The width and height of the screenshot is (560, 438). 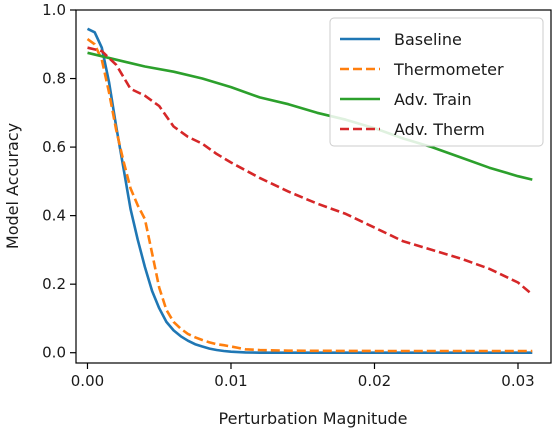 I want to click on legend-label: Thermometer, so click(x=448, y=69).